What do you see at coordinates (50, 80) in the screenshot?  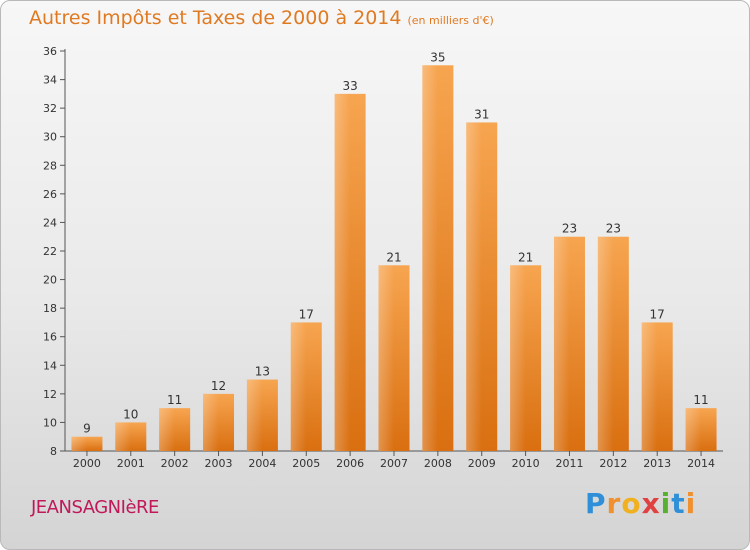 I see `y-tick-label: 34` at bounding box center [50, 80].